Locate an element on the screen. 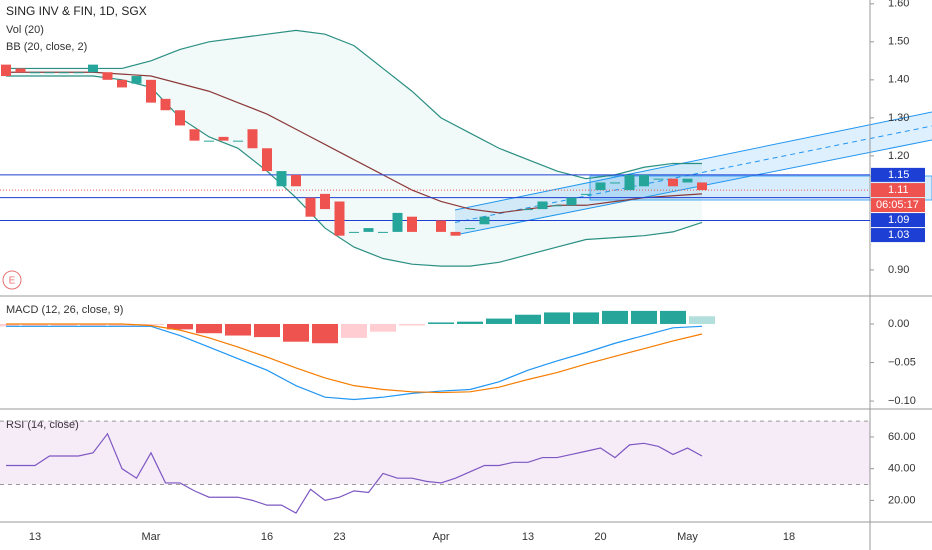 The width and height of the screenshot is (932, 550). x-tick-label: 23 is located at coordinates (339, 537).